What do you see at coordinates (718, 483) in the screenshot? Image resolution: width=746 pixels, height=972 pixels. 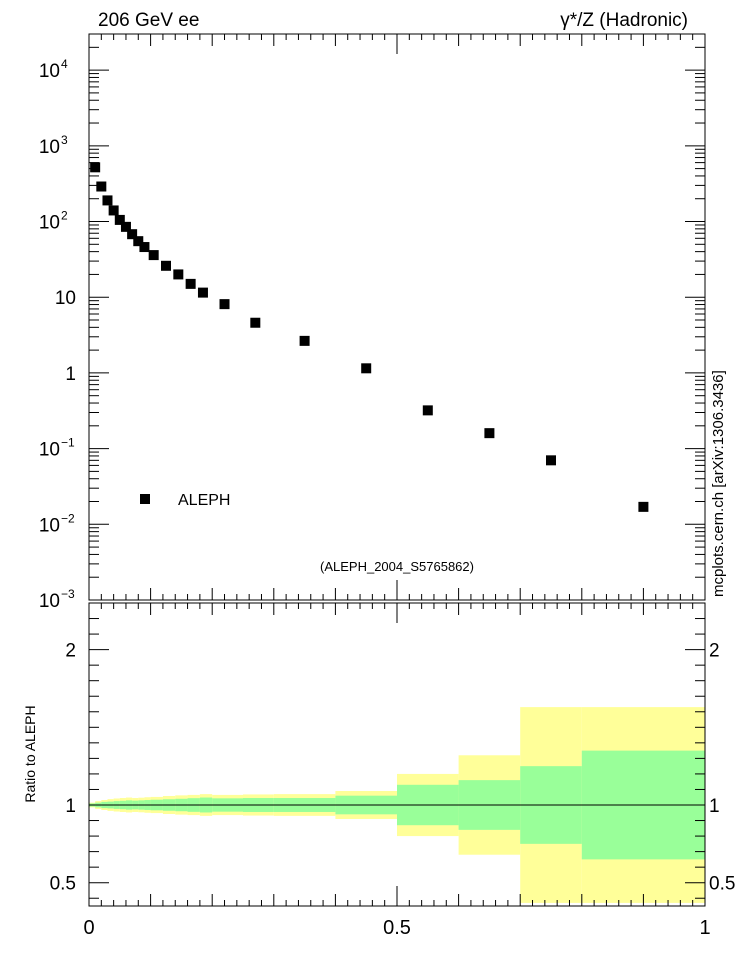 I see `side-label: mcplots.cern.ch [arXiv:1306.3436]` at bounding box center [718, 483].